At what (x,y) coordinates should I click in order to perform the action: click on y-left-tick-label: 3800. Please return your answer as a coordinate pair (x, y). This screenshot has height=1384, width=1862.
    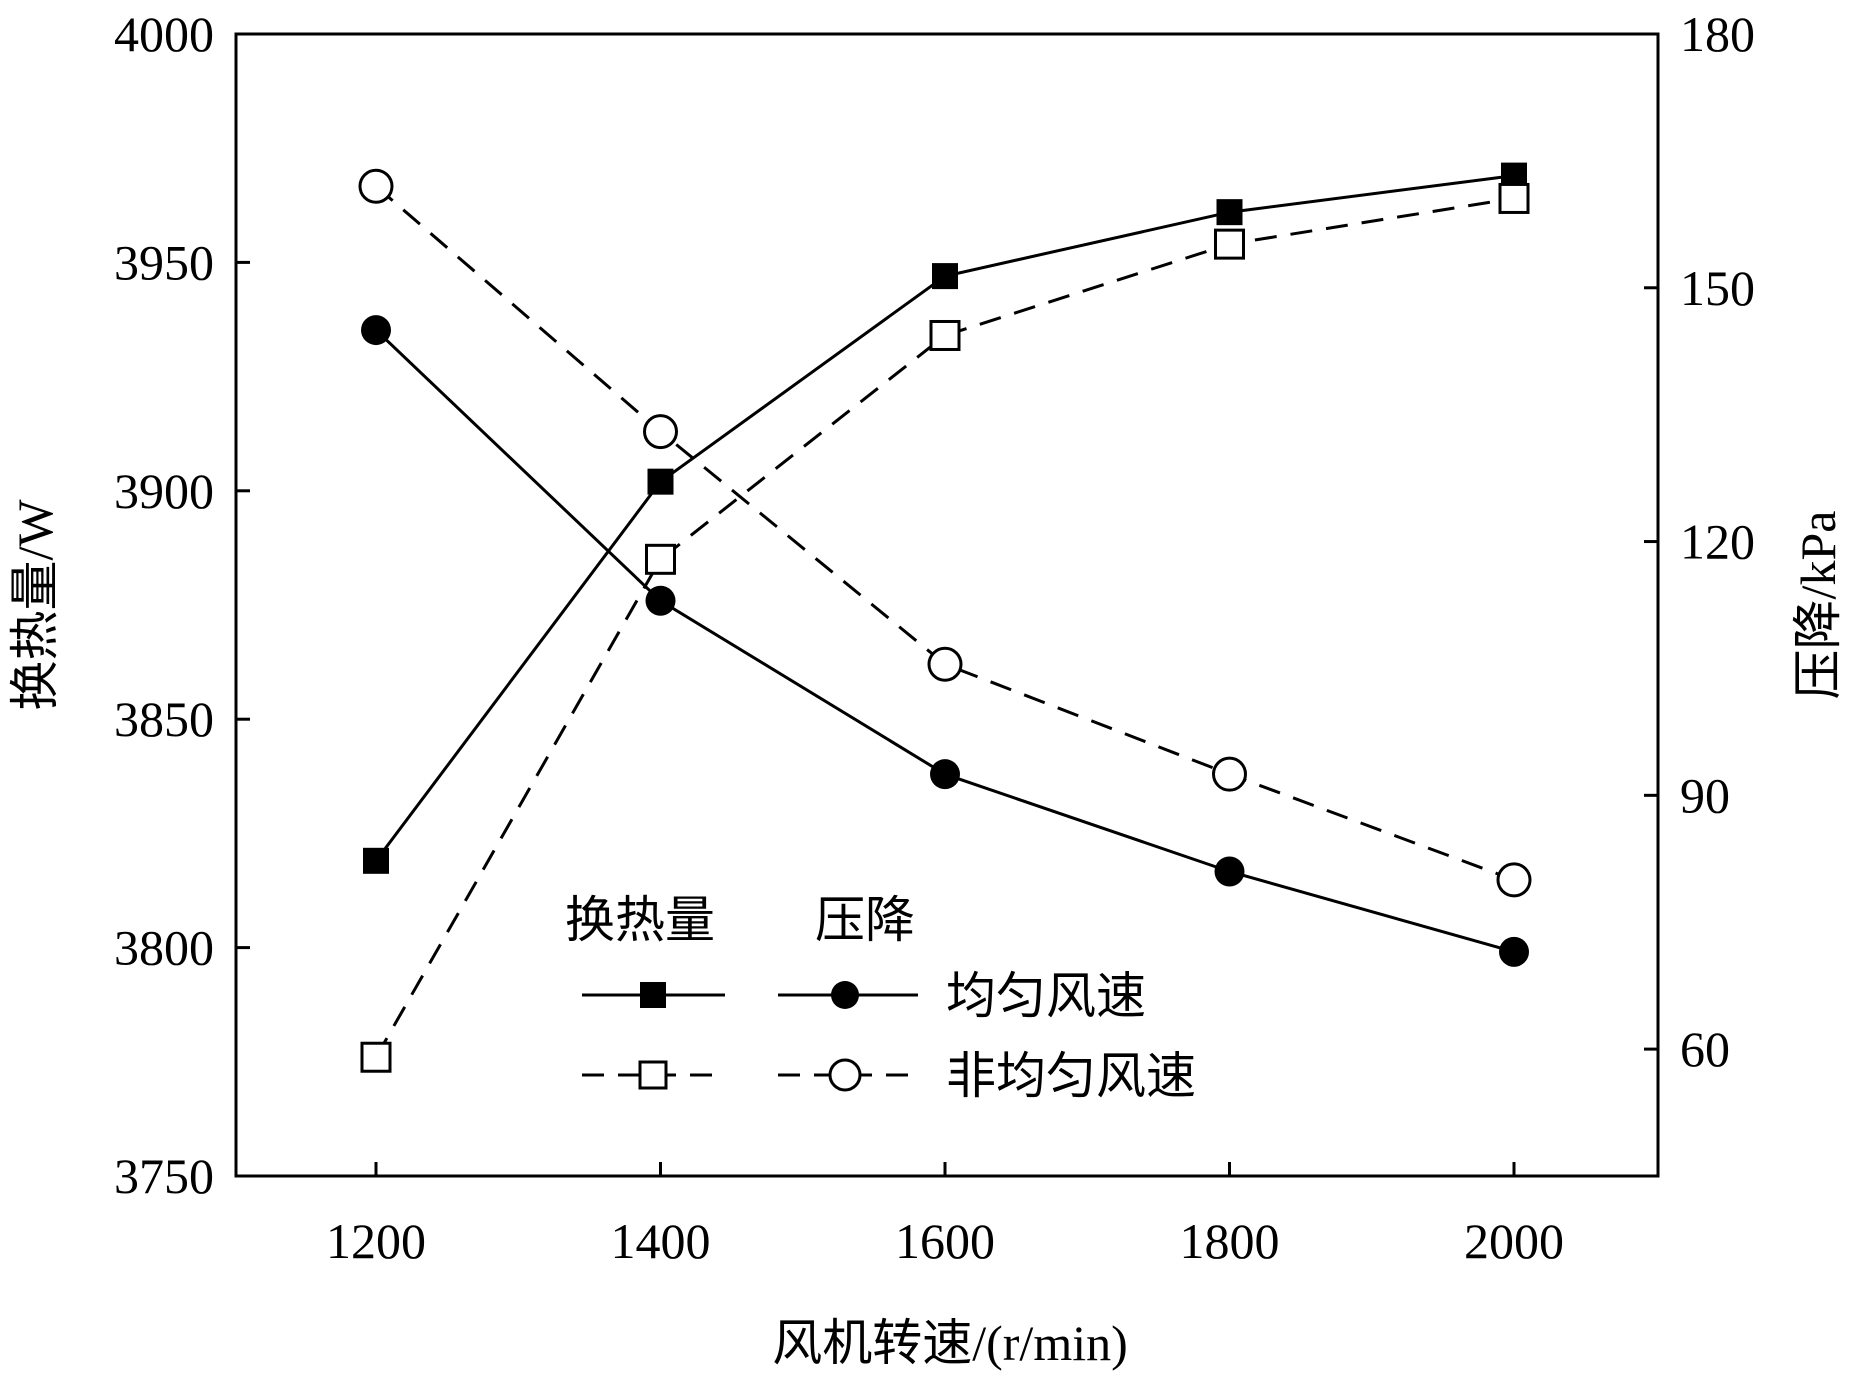
    Looking at the image, I should click on (164, 948).